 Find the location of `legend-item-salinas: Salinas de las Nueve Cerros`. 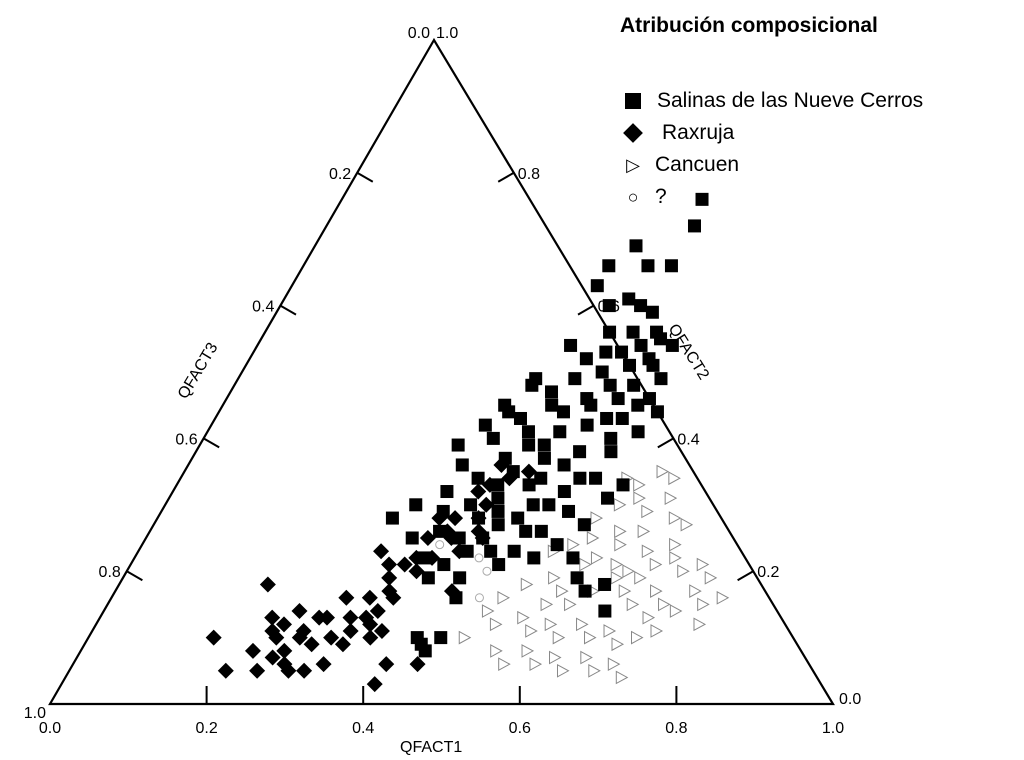

legend-item-salinas: Salinas de las Nueve Cerros is located at coordinates (769, 101).